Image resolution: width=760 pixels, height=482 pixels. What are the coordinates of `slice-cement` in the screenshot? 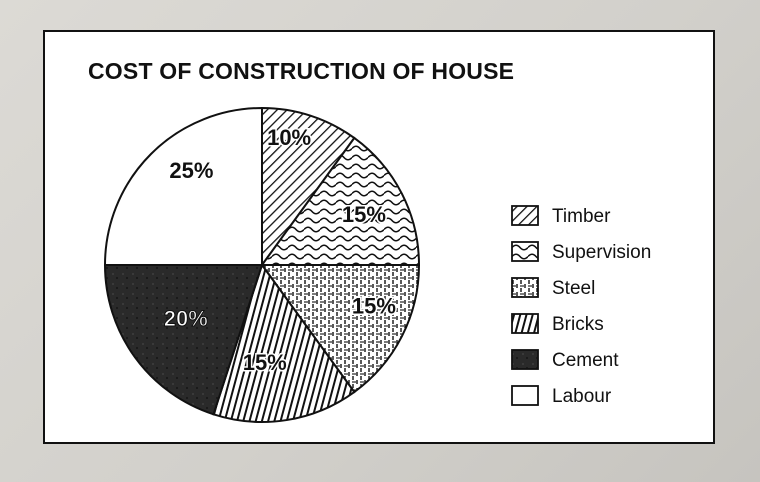 It's located at (183, 340).